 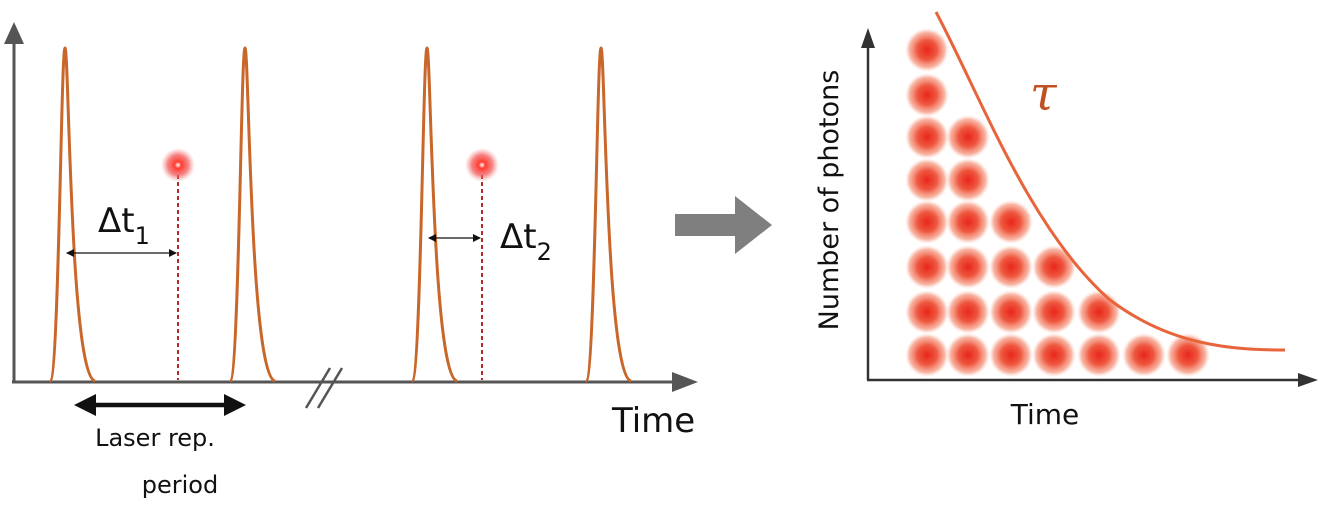 What do you see at coordinates (653, 421) in the screenshot?
I see `left-x-axis-label: Time` at bounding box center [653, 421].